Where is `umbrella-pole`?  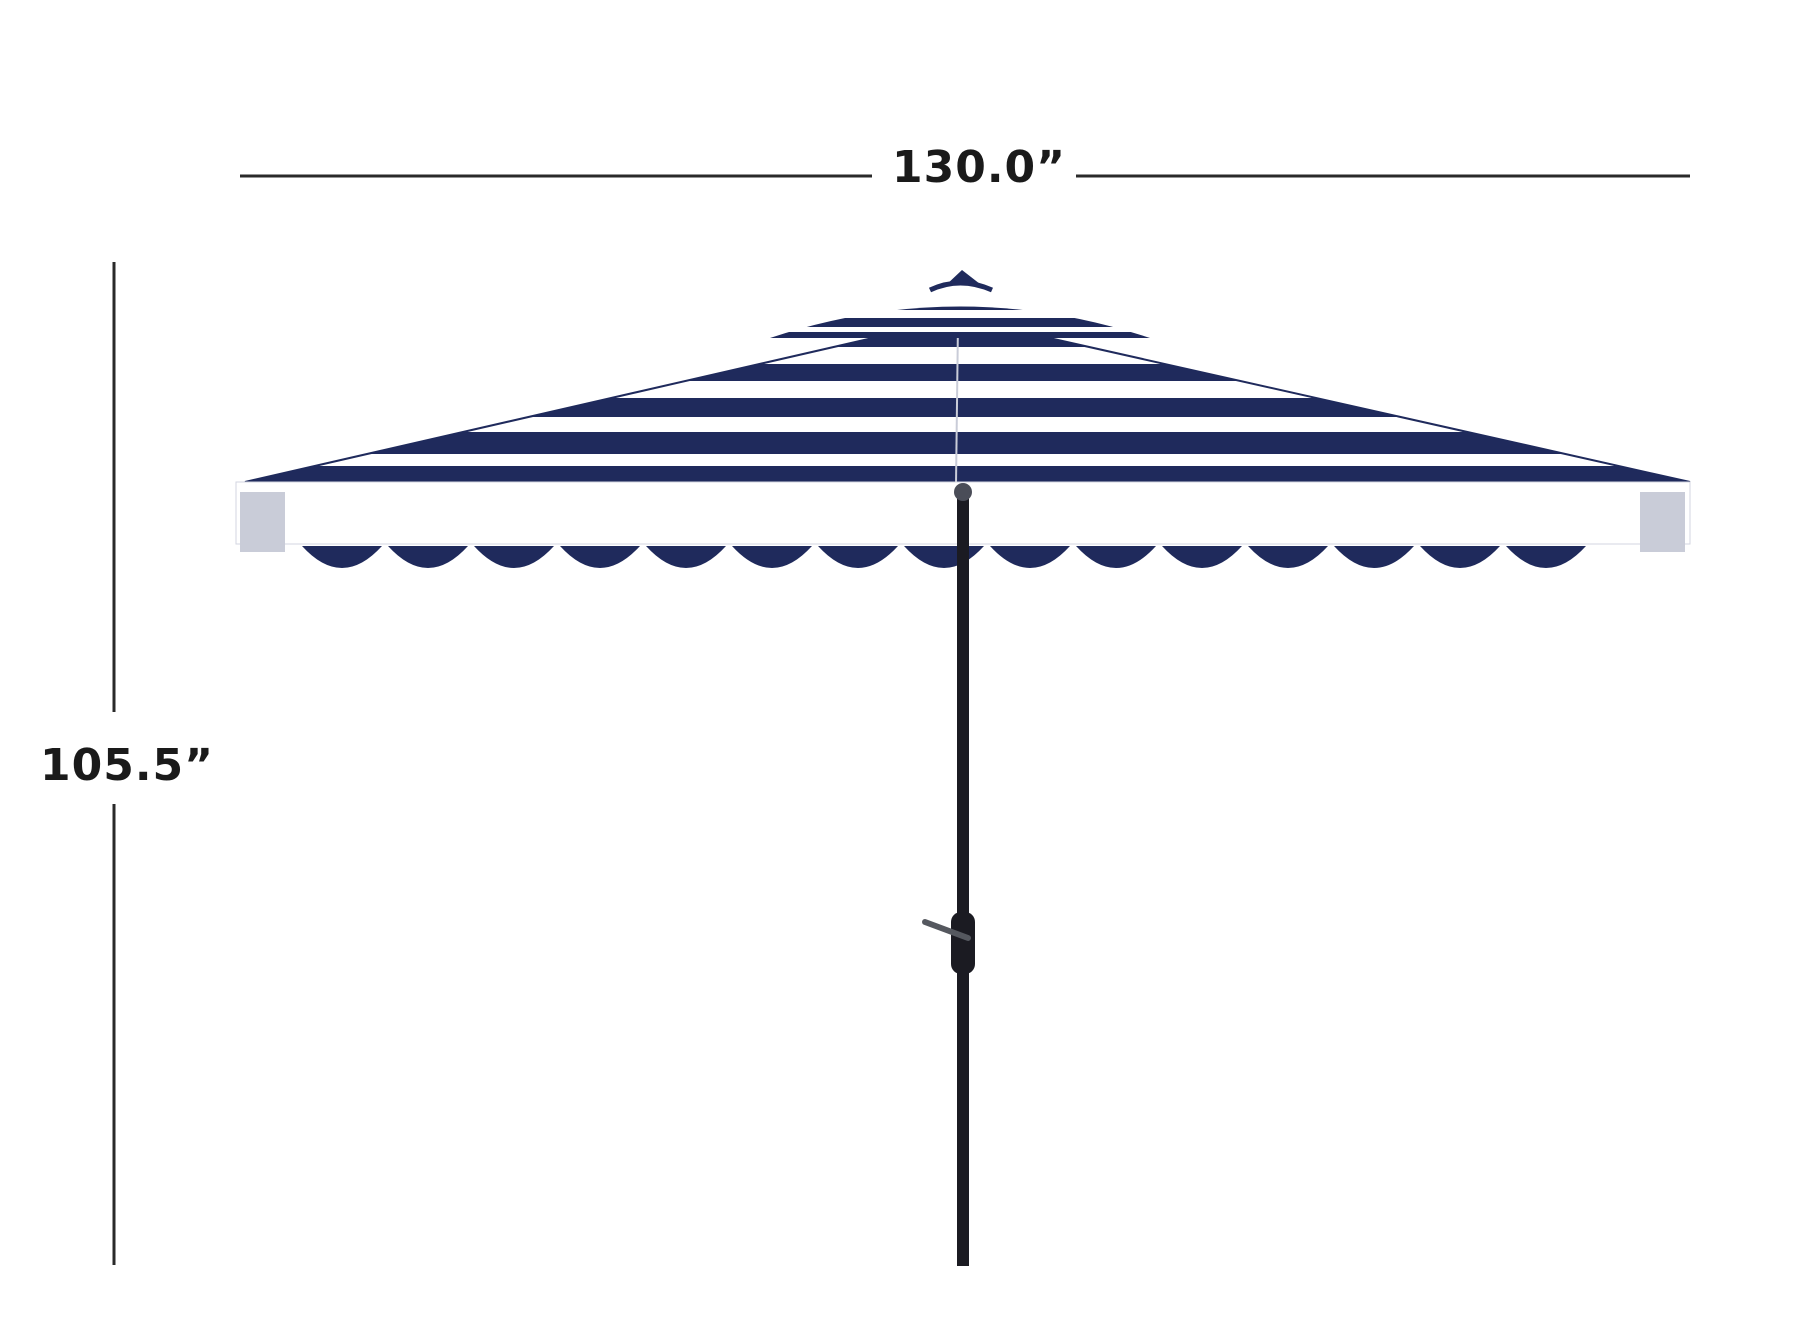 umbrella-pole is located at coordinates (963, 874).